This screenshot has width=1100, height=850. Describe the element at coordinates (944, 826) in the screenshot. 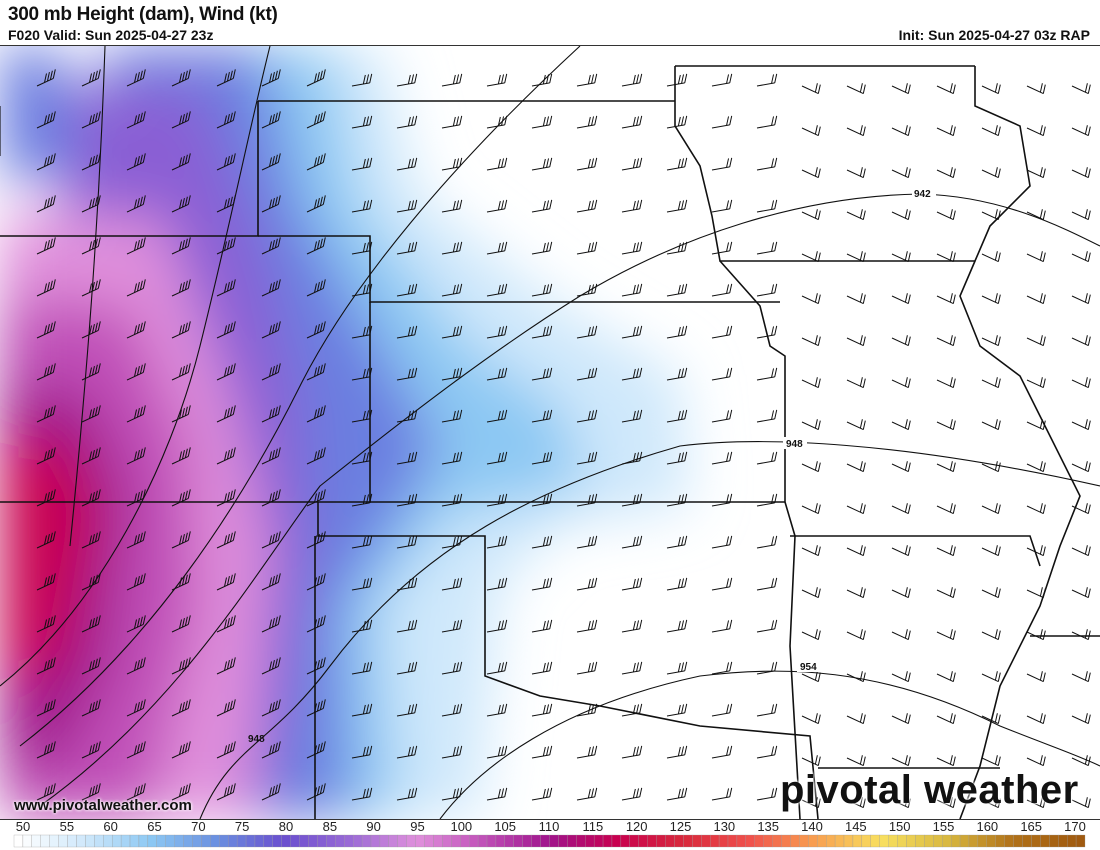

I see `colorbar-tick-label: 155` at that location.